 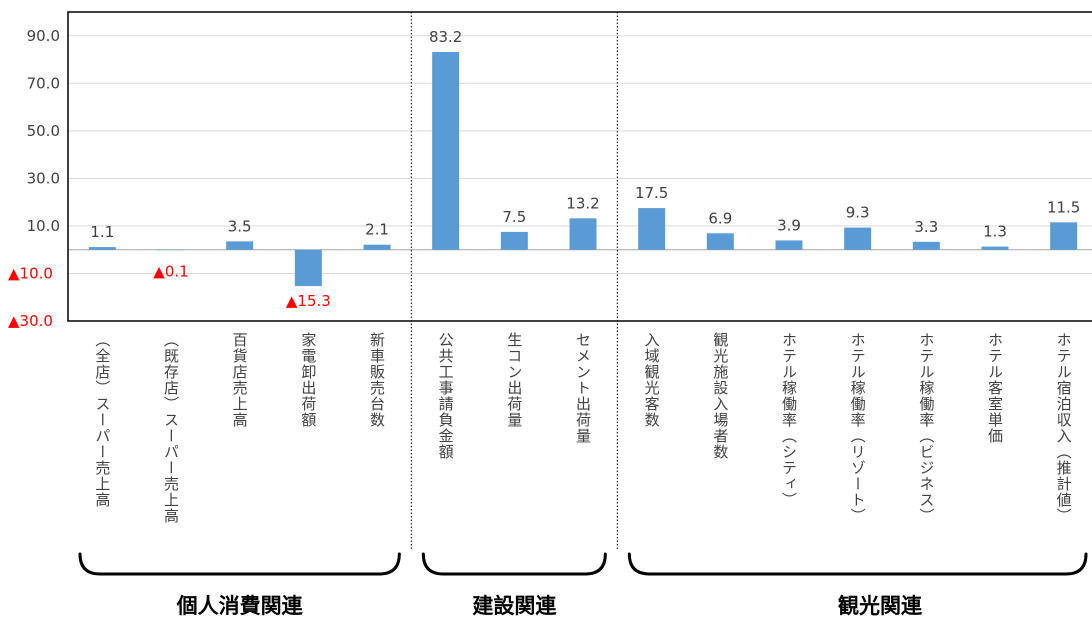 I want to click on category-label: （全店）スーパー売上高, so click(x=102, y=420).